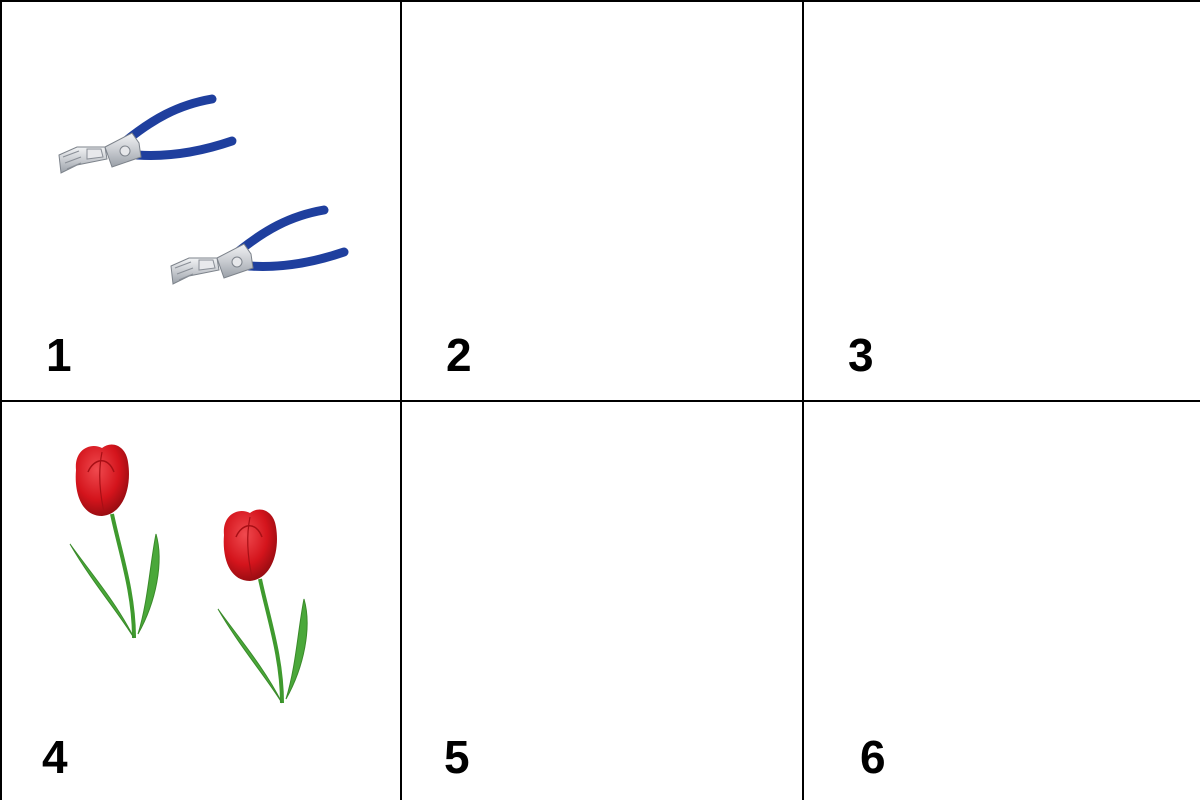 This screenshot has width=1200, height=800. Describe the element at coordinates (457, 757) in the screenshot. I see `cell-number-5: 5` at that location.